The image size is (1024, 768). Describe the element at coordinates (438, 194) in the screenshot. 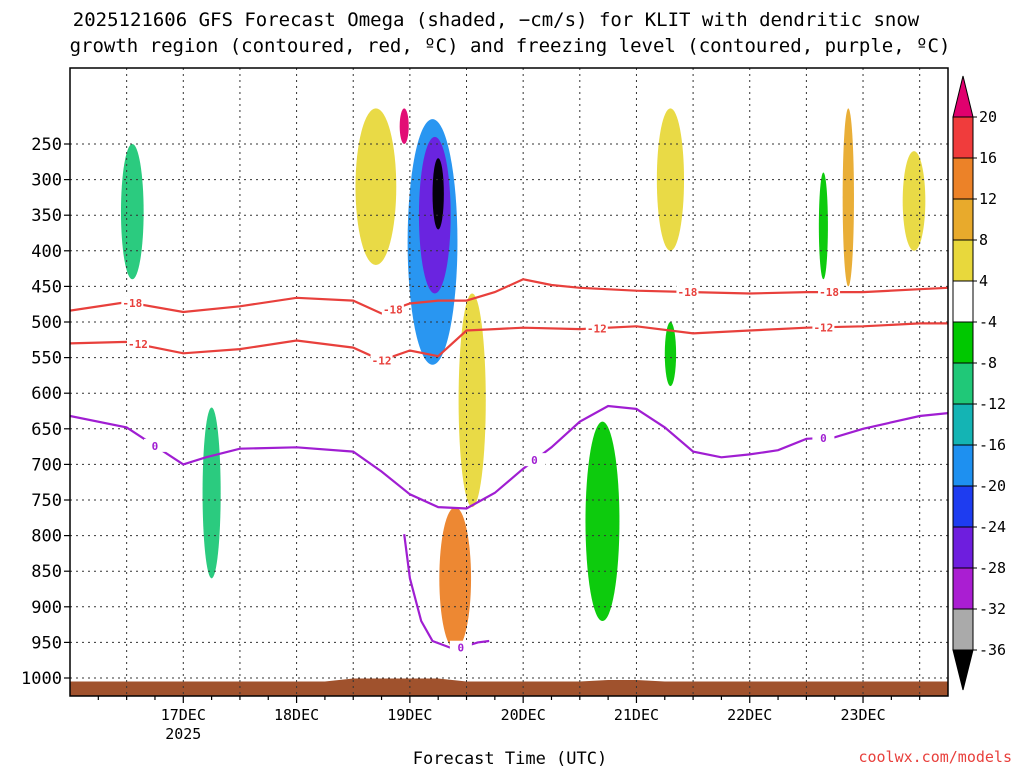

I see `omega-core-black` at that location.